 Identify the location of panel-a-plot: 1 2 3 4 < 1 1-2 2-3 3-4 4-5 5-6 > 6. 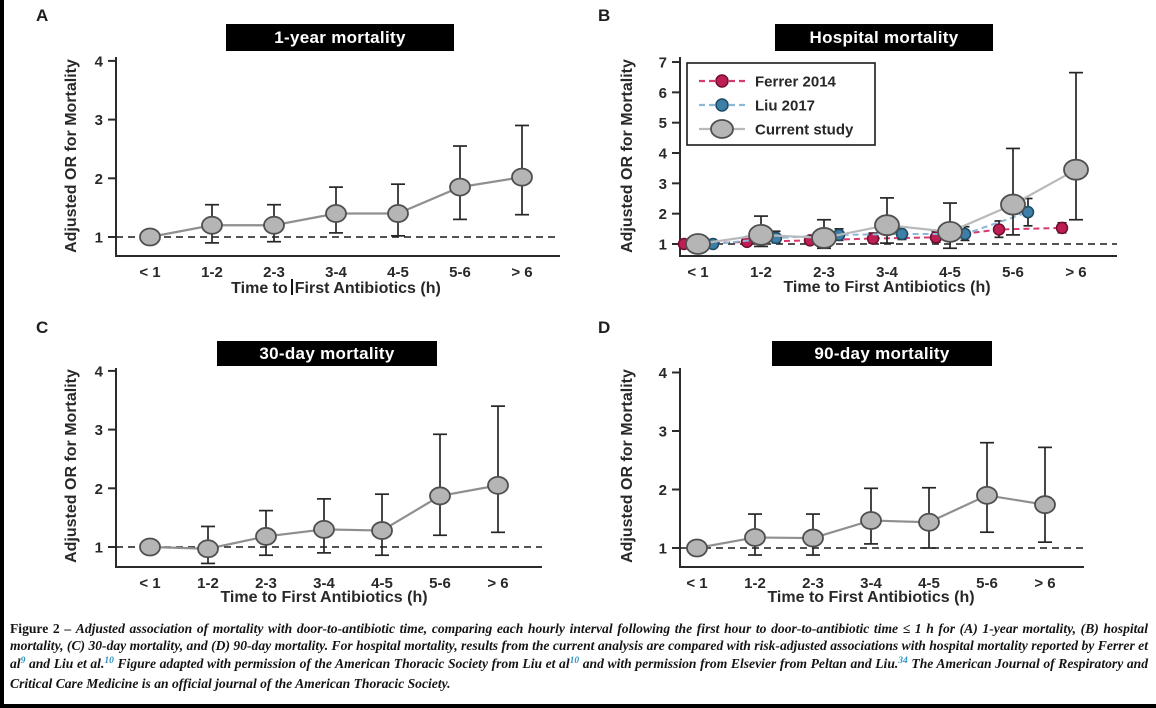
(327, 167).